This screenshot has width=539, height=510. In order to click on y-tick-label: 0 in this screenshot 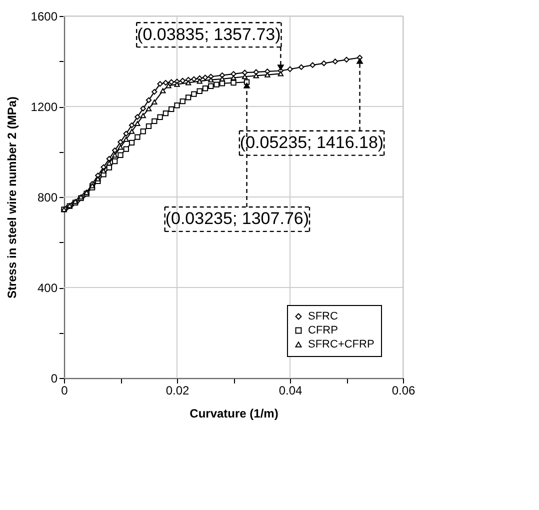, I will do `click(54, 379)`.